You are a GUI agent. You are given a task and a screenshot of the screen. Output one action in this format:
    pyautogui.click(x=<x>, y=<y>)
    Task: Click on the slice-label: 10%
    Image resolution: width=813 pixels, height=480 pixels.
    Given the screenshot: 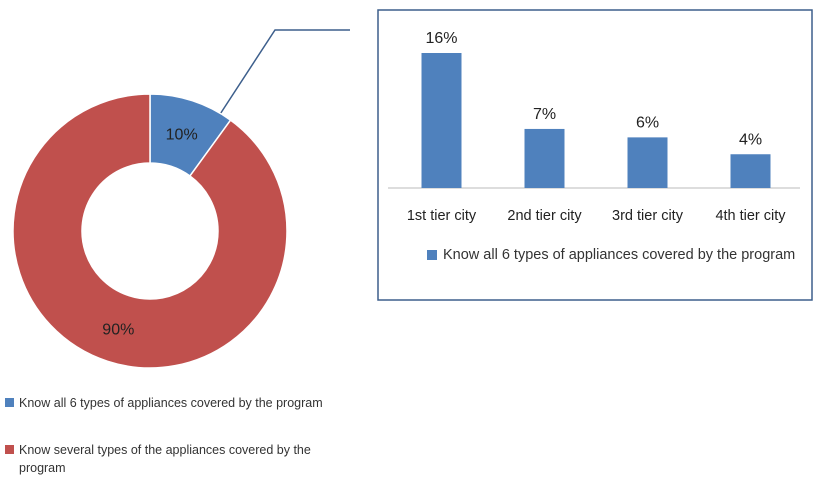 What is the action you would take?
    pyautogui.click(x=182, y=135)
    